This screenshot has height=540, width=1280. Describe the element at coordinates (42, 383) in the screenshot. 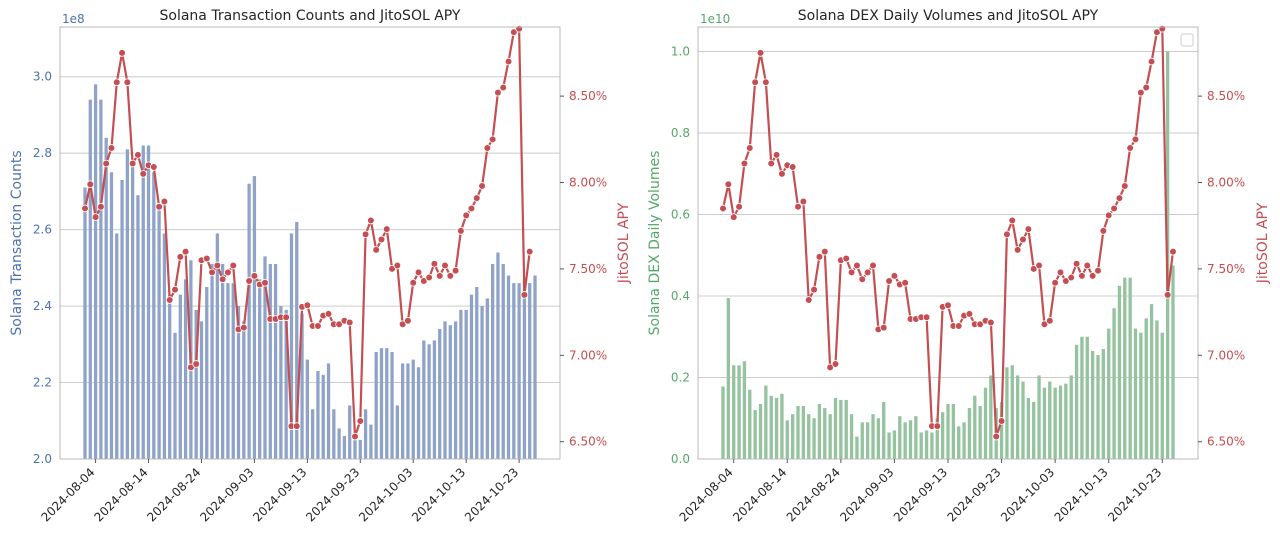

I see `y-tick-label: 2.2` at that location.